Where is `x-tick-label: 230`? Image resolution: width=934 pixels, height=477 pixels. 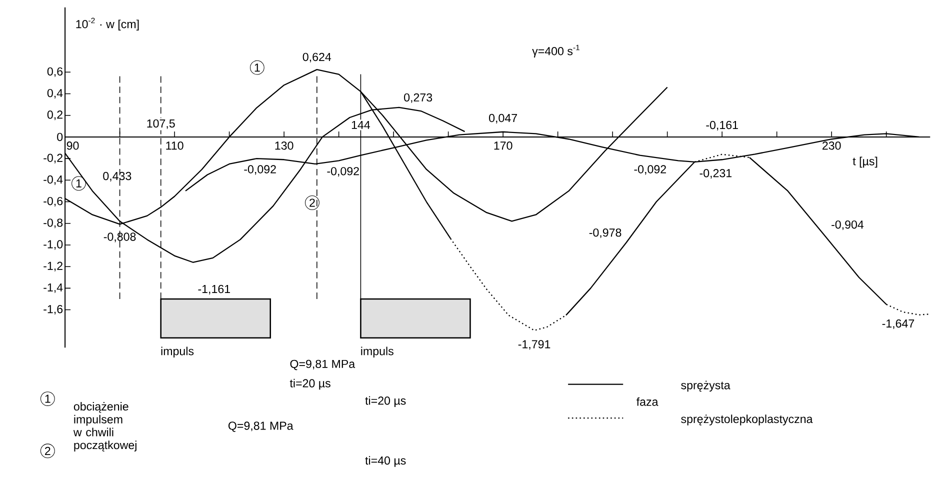 x-tick-label: 230 is located at coordinates (831, 146).